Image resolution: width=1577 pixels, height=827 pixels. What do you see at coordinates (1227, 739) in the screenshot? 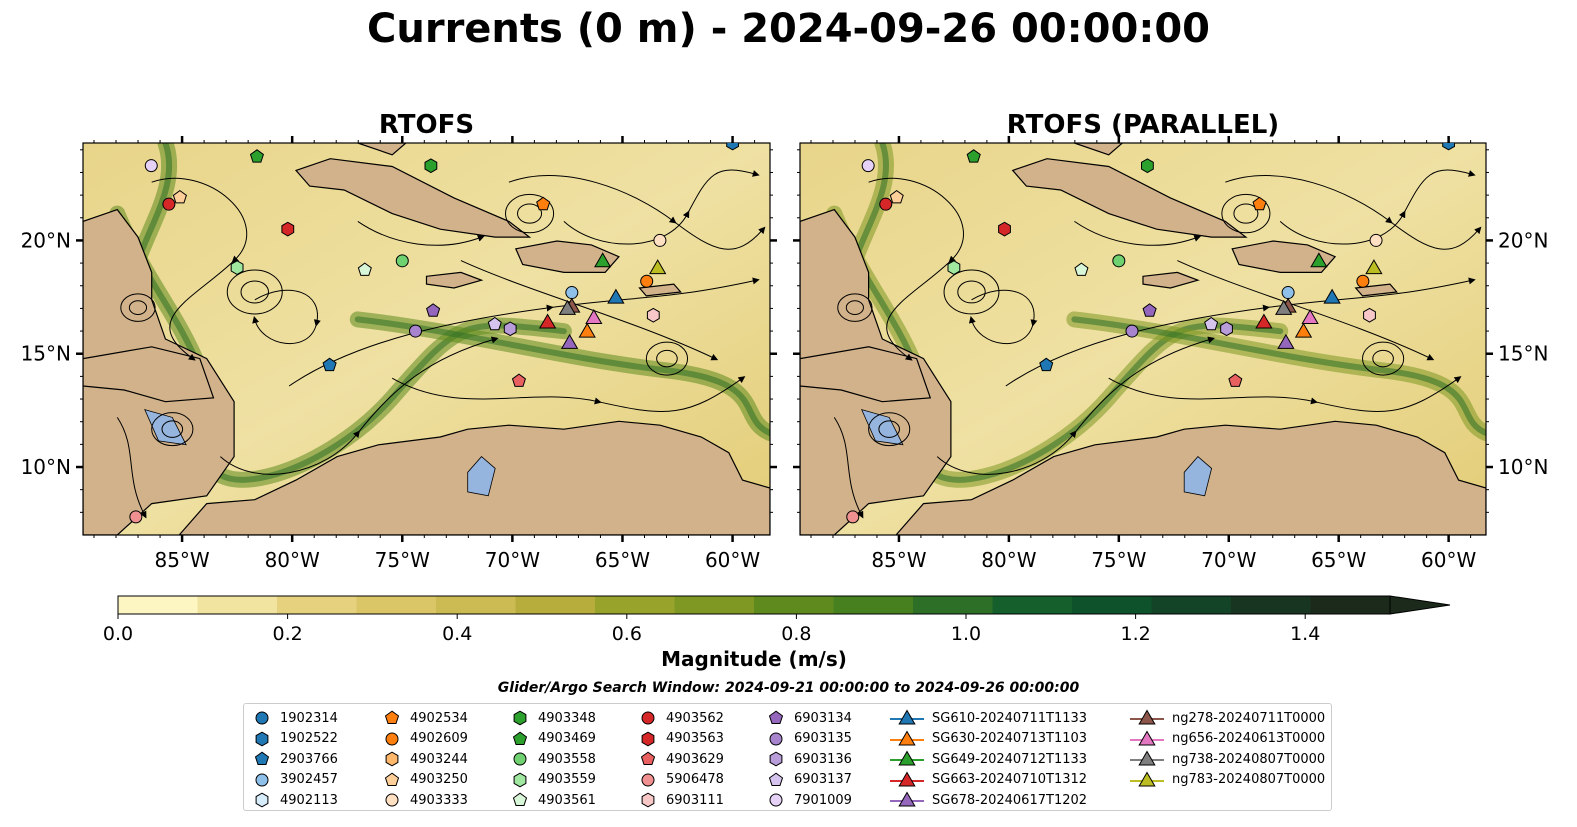
I see `legend-item: ng656-20240613T0000` at bounding box center [1227, 739].